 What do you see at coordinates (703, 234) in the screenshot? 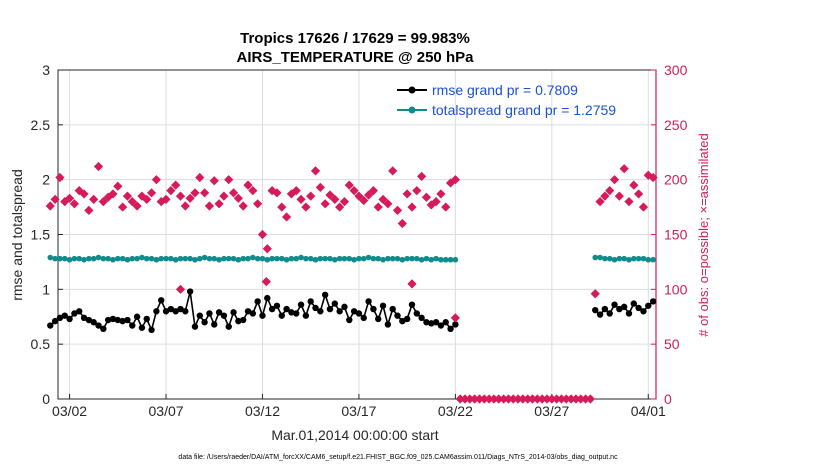
I see `y-axis-right-label: # of obs: o=possible; ×=assimilated` at bounding box center [703, 234].